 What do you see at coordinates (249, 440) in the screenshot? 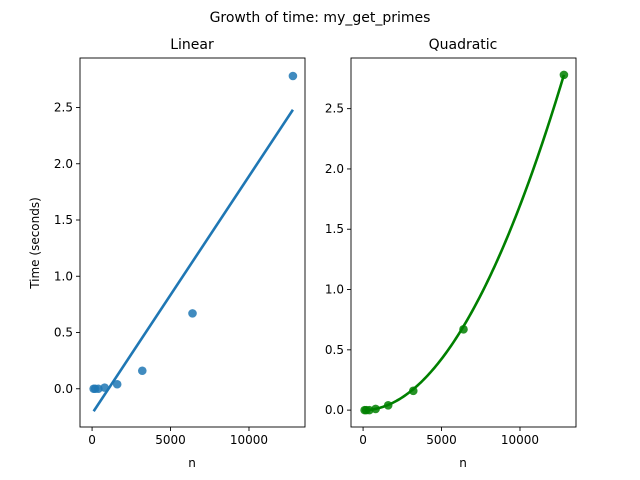
I see `linear-x-tick-label: 10000` at bounding box center [249, 440].